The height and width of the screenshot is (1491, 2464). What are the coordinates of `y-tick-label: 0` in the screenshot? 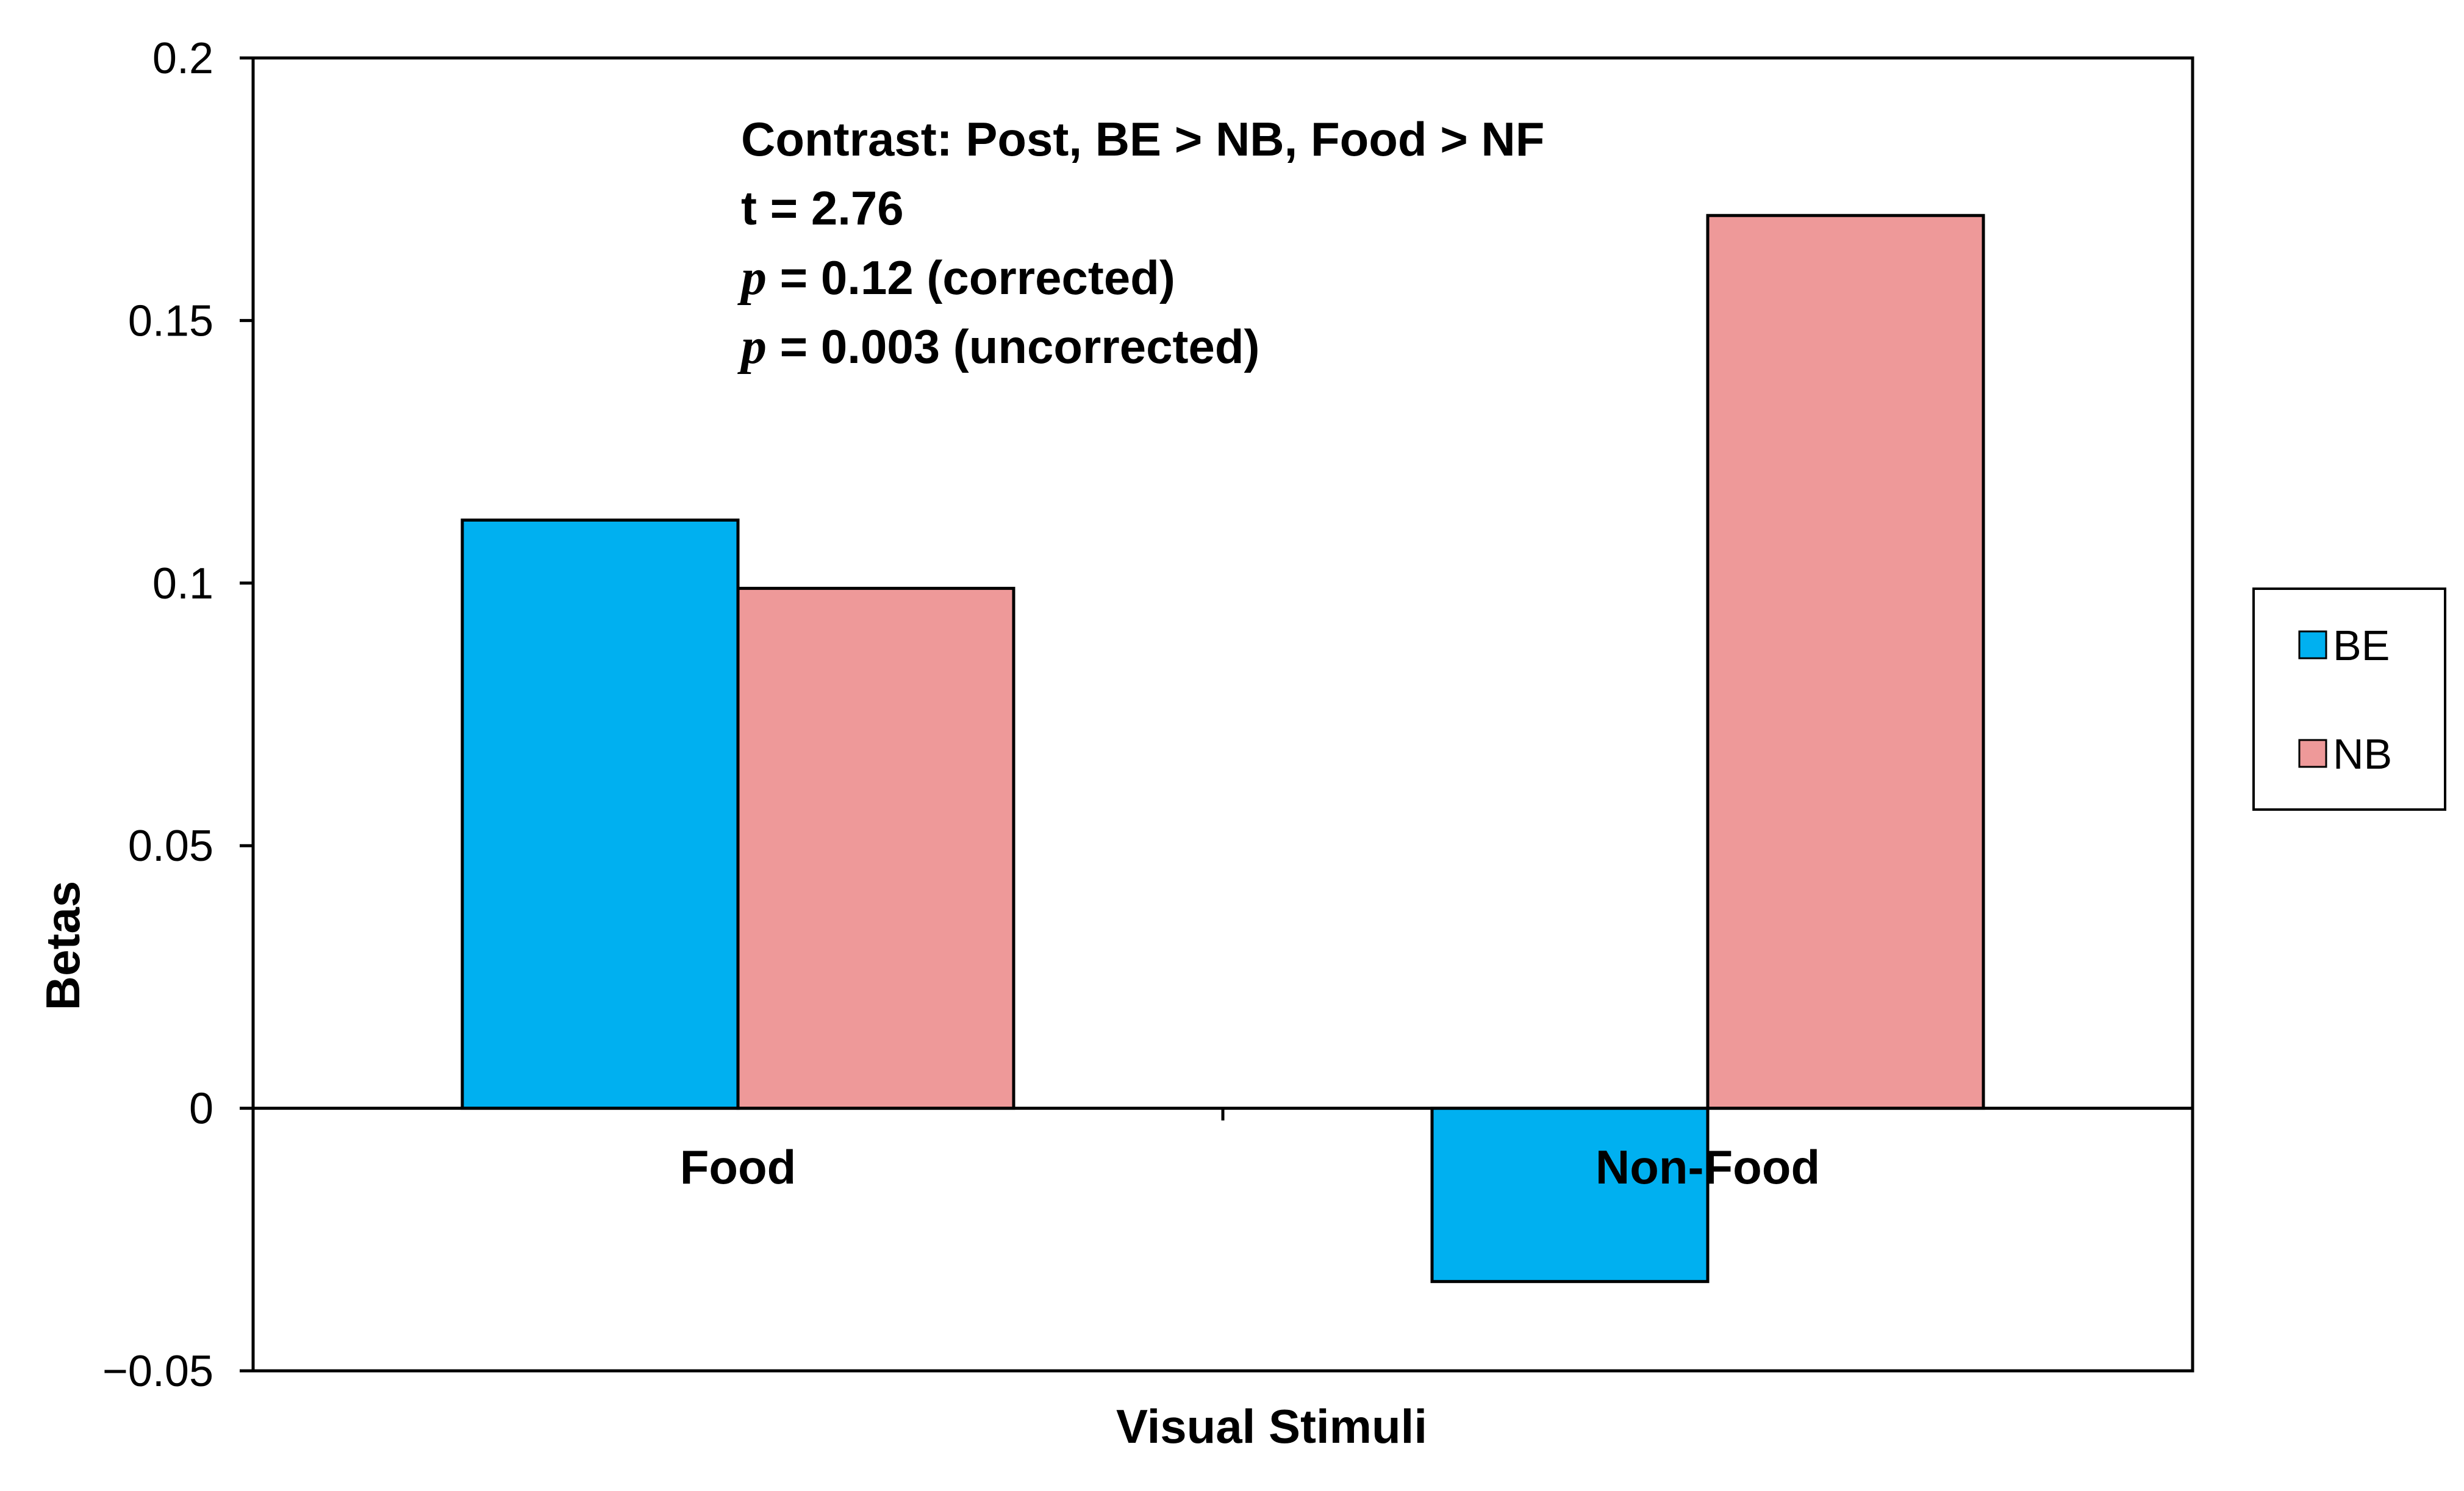 It's located at (201, 1109).